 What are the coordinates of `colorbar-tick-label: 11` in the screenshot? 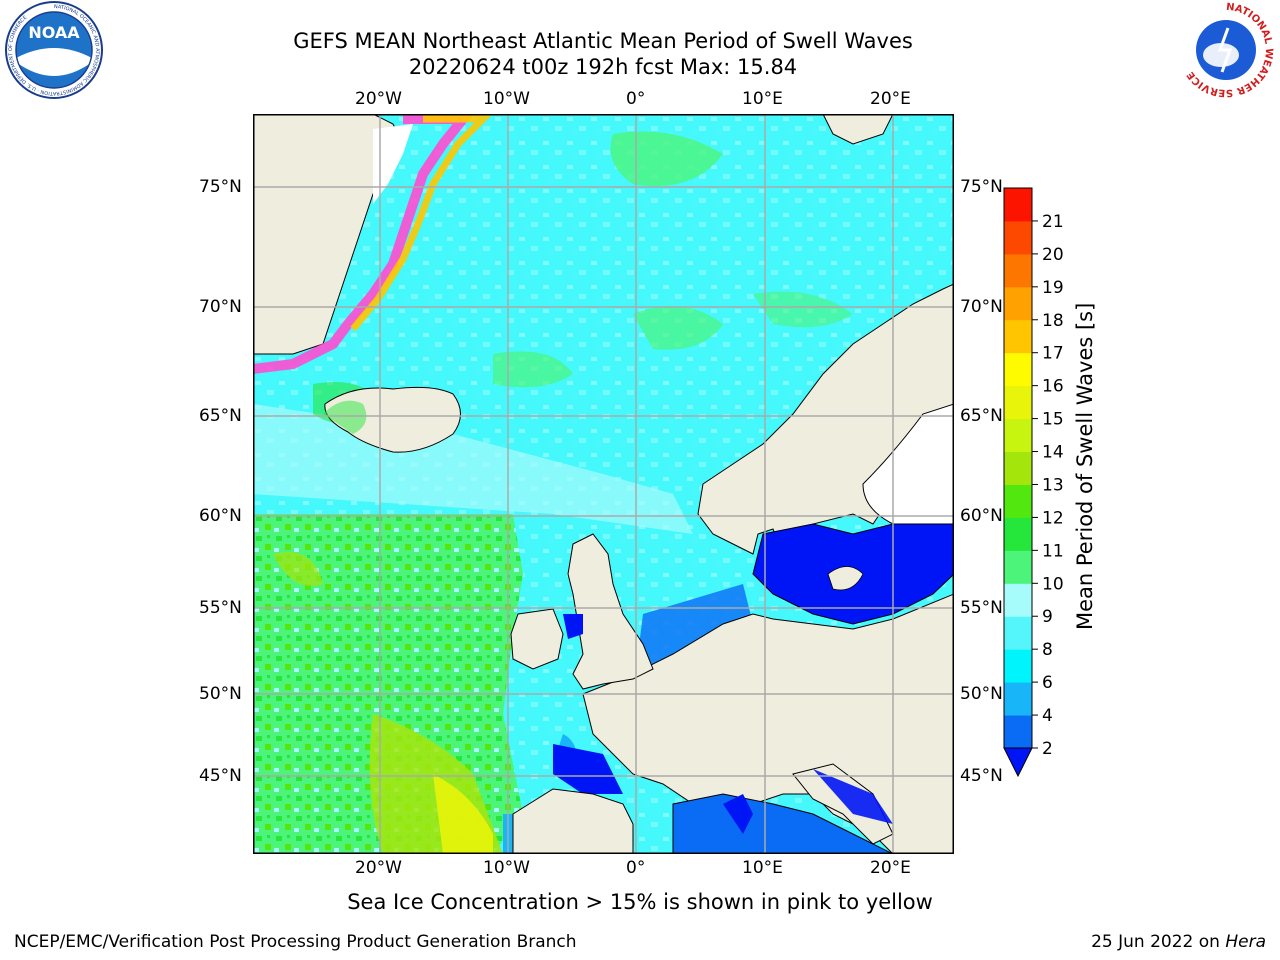 It's located at (1053, 551).